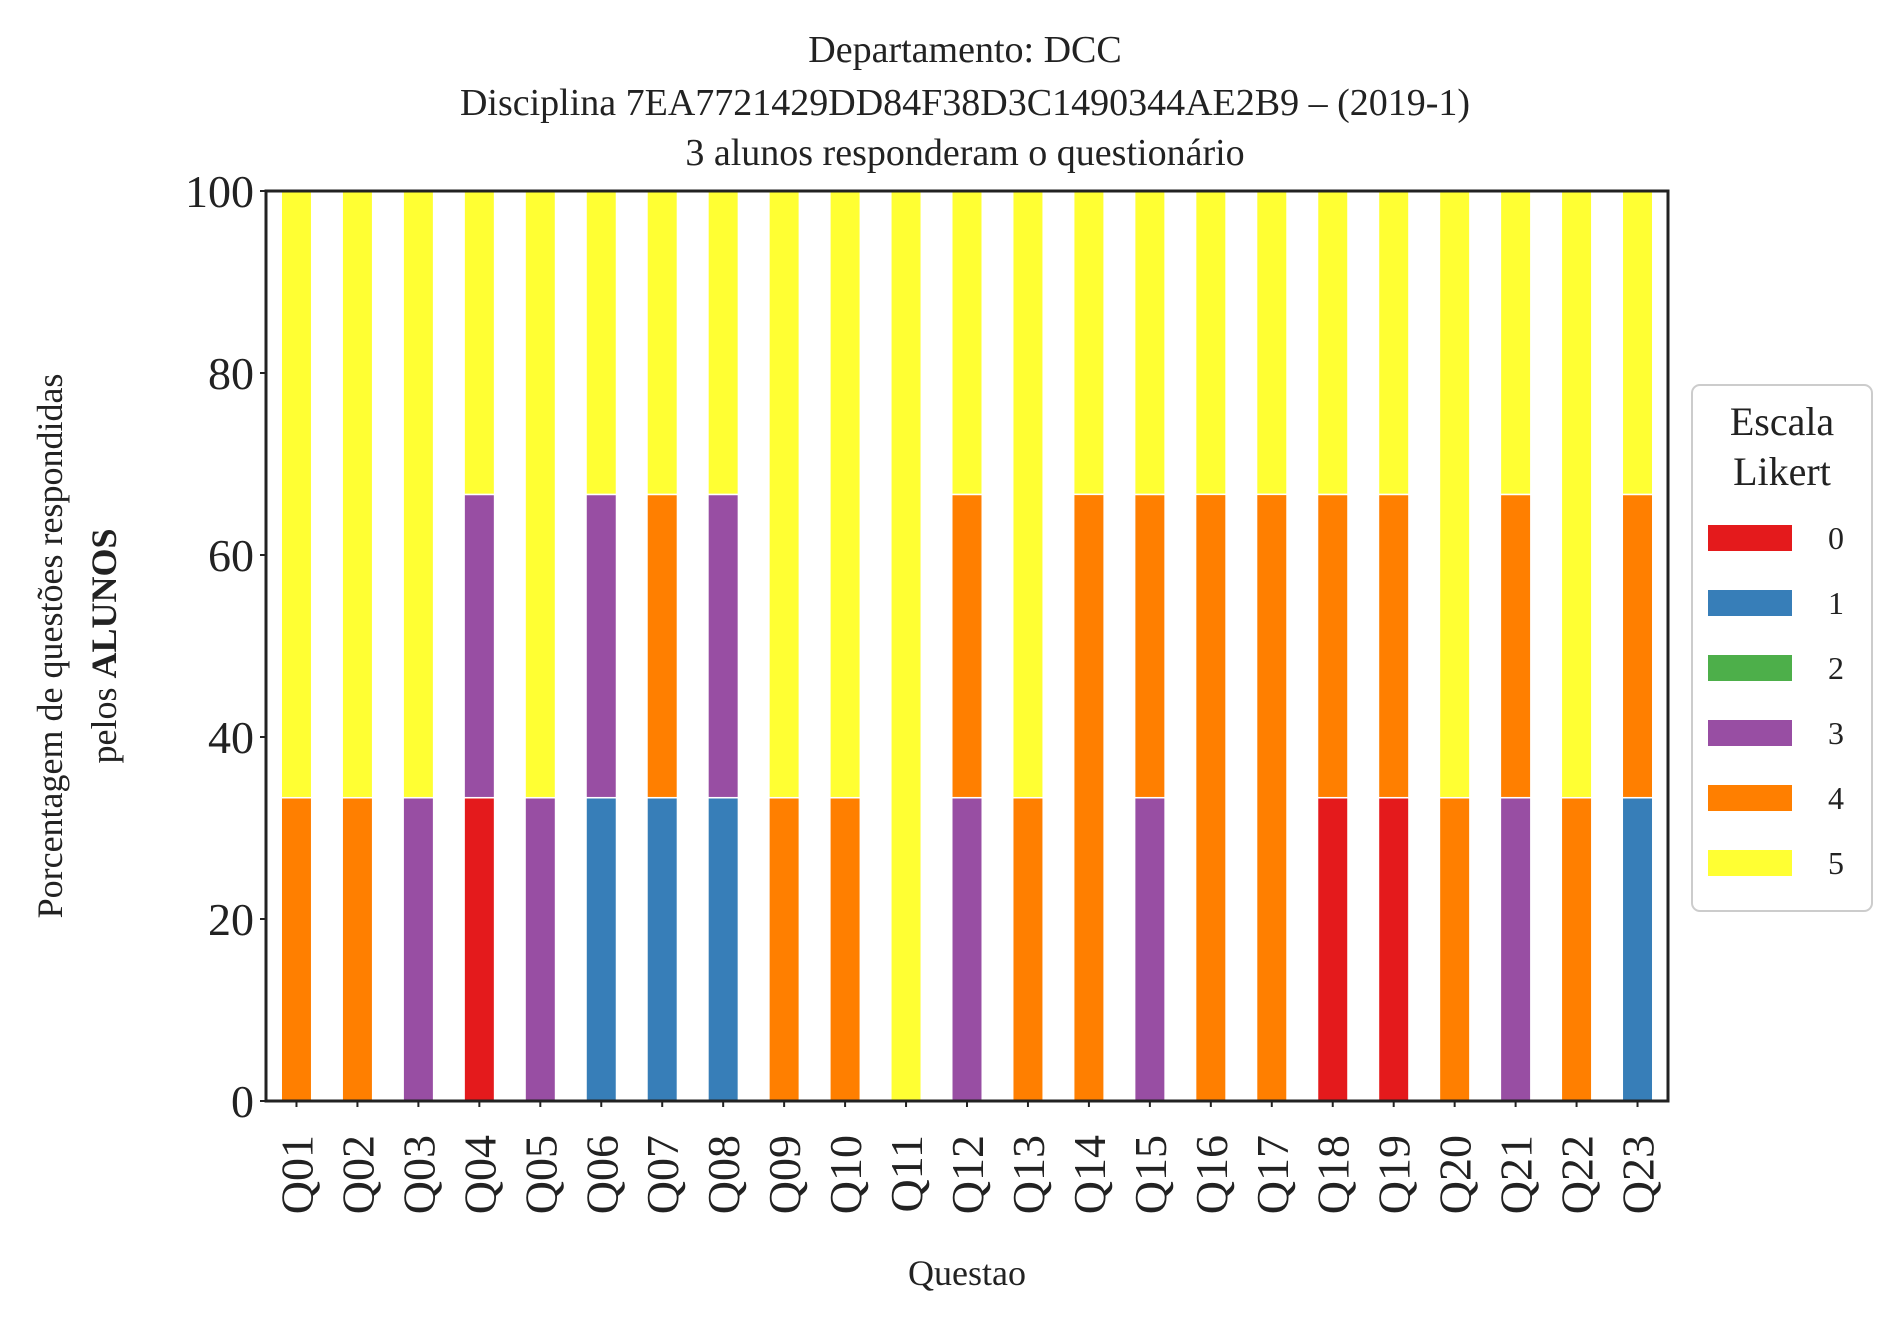  I want to click on x-tick-label-q19: Q19, so click(1394, 1174).